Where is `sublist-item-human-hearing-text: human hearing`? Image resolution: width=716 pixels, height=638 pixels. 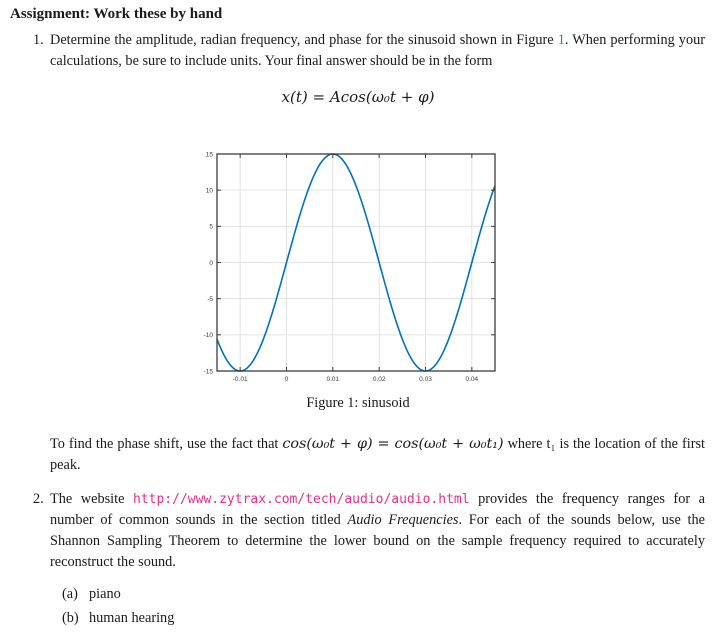
sublist-item-human-hearing-text: human hearing is located at coordinates (132, 618).